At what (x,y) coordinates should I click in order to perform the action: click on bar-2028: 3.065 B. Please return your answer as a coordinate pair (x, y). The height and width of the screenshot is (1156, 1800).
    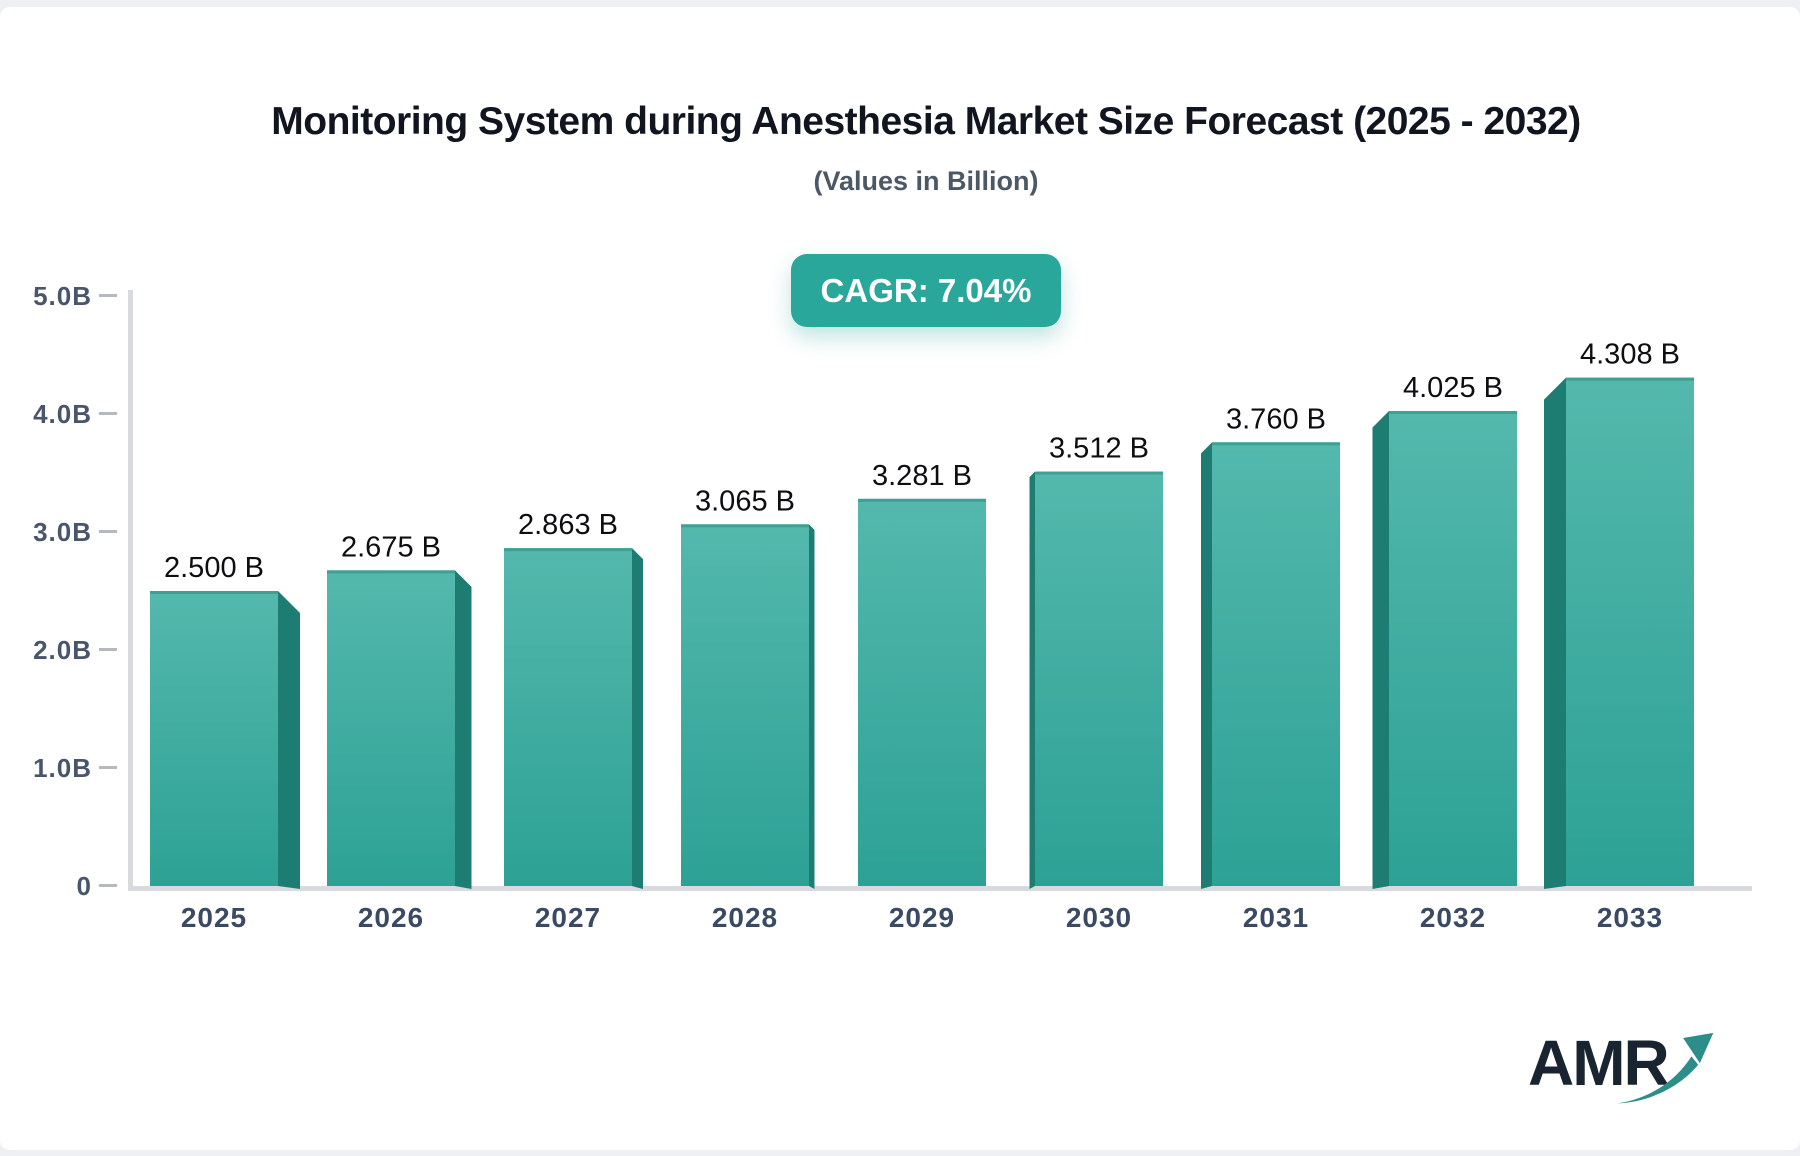
    Looking at the image, I should click on (748, 687).